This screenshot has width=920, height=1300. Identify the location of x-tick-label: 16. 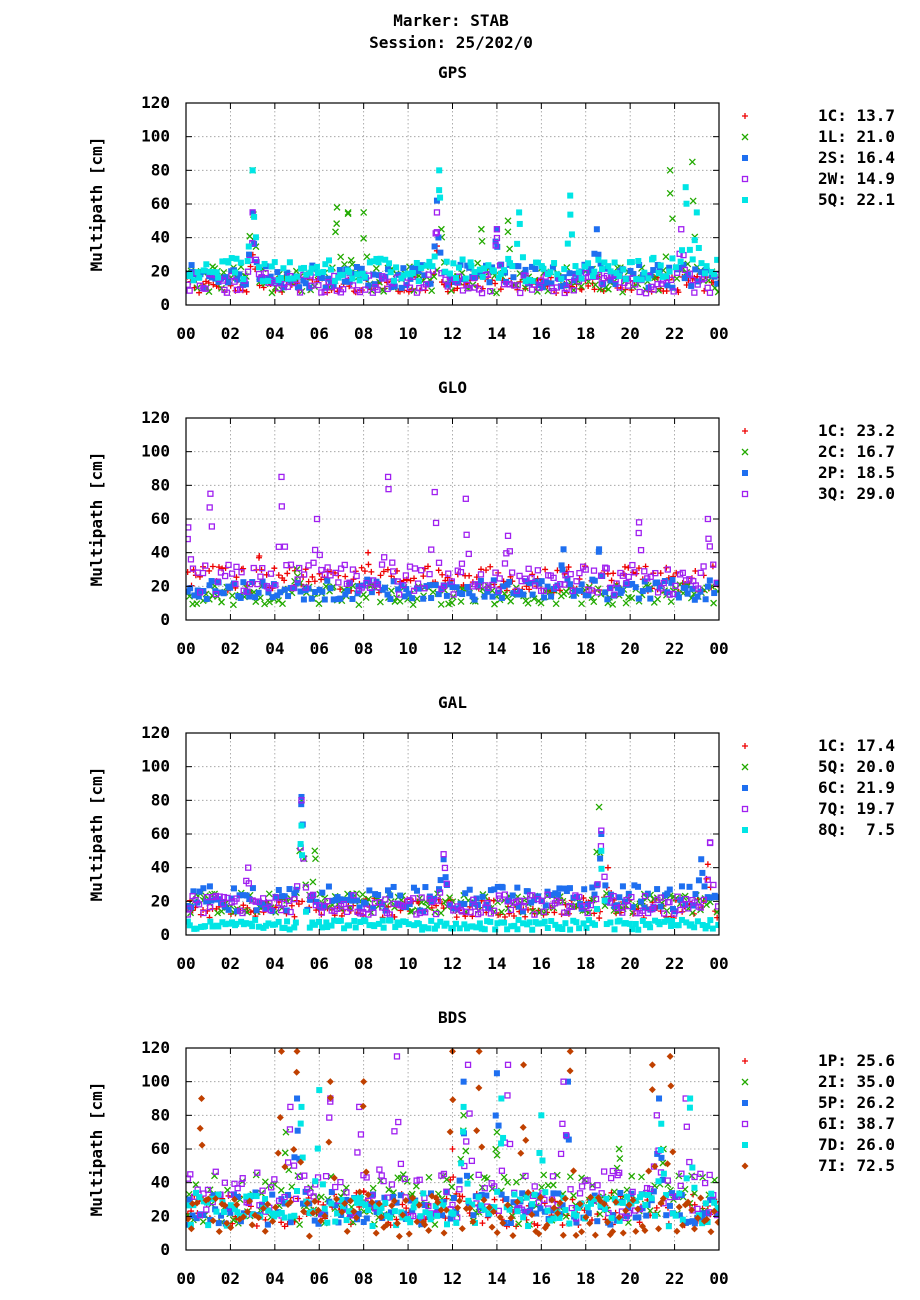
(541, 963).